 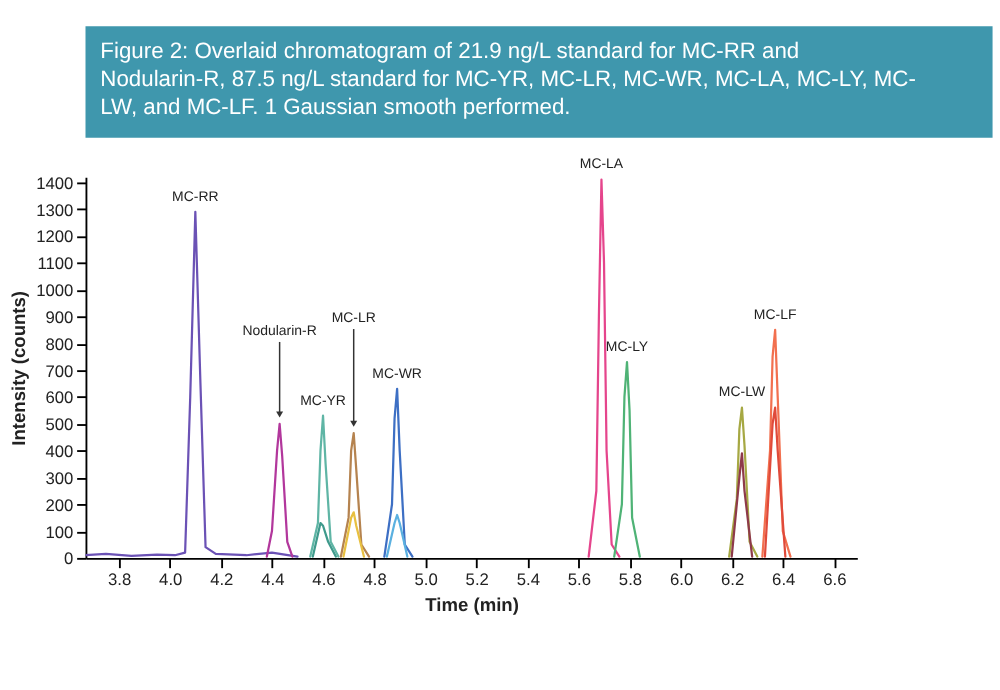 I want to click on y-tick-label: 700, so click(x=60, y=370).